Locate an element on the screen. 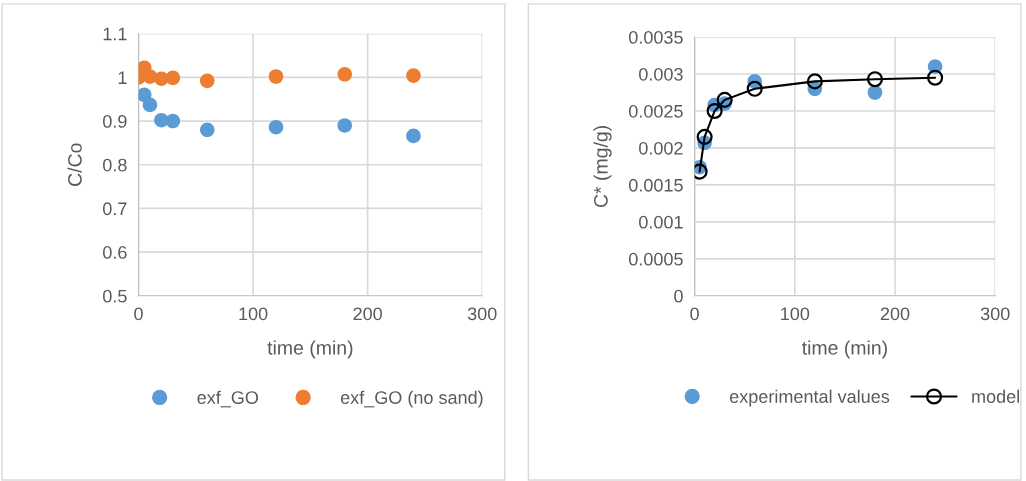  y-tick-label: 0.8 is located at coordinates (115, 165).